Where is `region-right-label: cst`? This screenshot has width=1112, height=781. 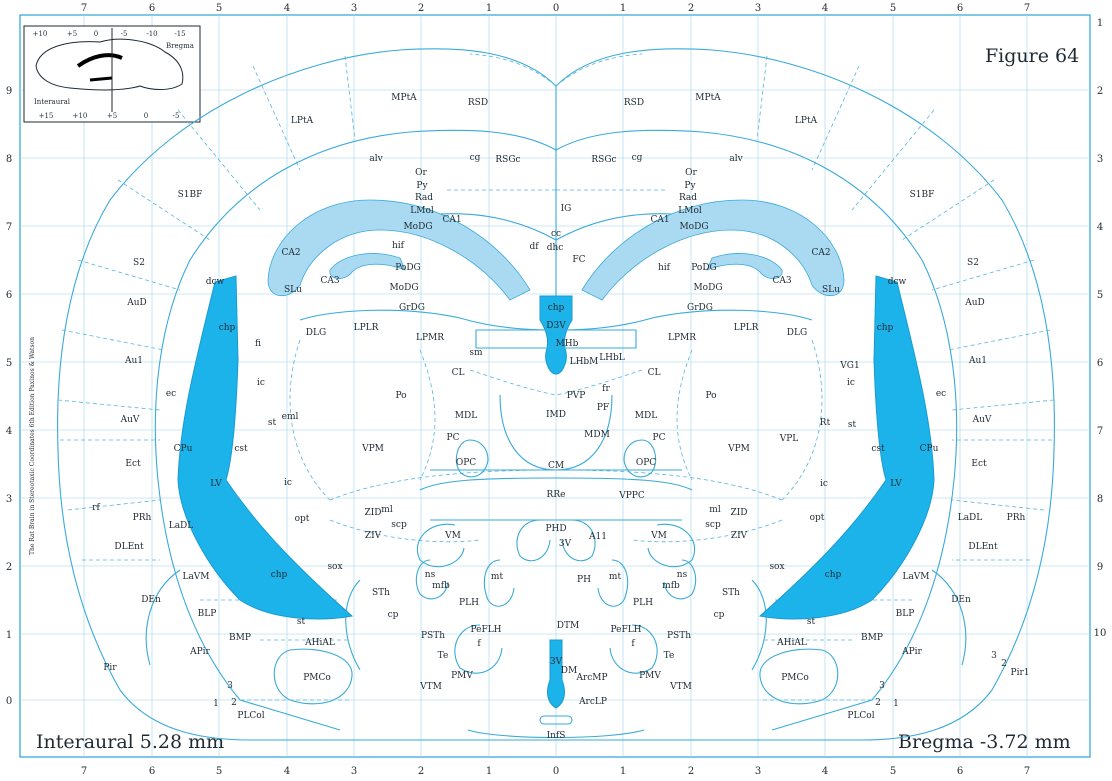 region-right-label: cst is located at coordinates (878, 449).